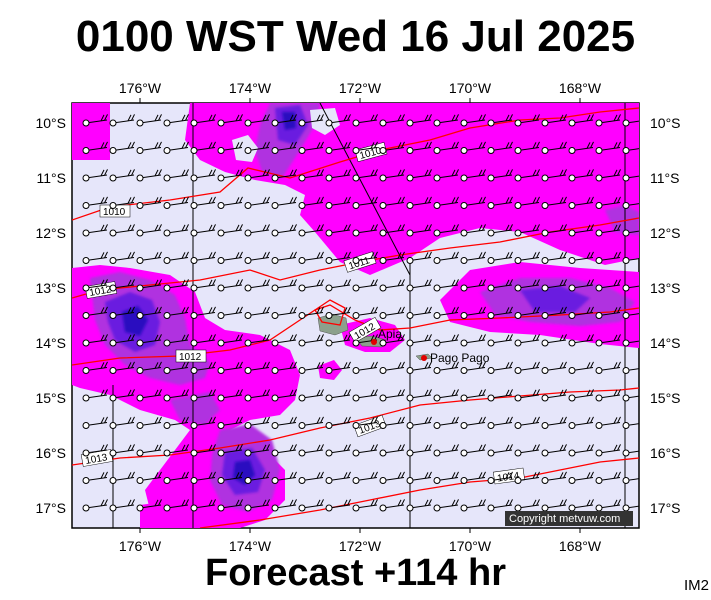 This screenshot has width=711, height=600. What do you see at coordinates (333, 324) in the screenshot?
I see `savaii-island` at bounding box center [333, 324].